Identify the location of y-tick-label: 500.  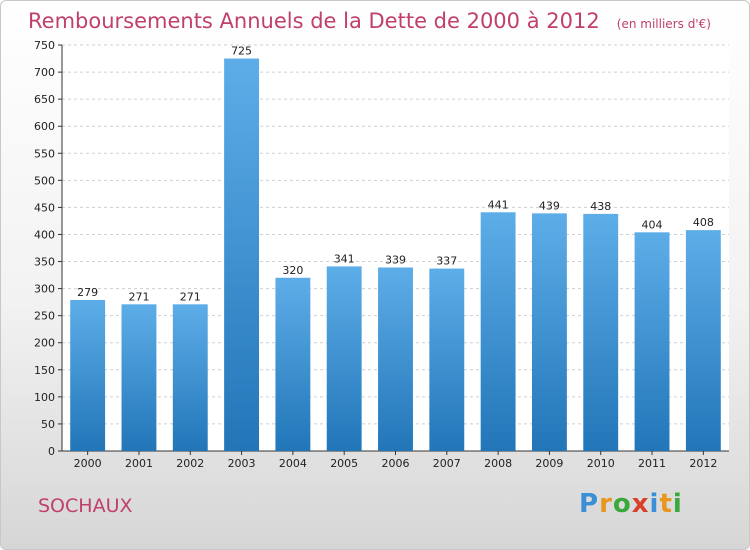
(44, 180).